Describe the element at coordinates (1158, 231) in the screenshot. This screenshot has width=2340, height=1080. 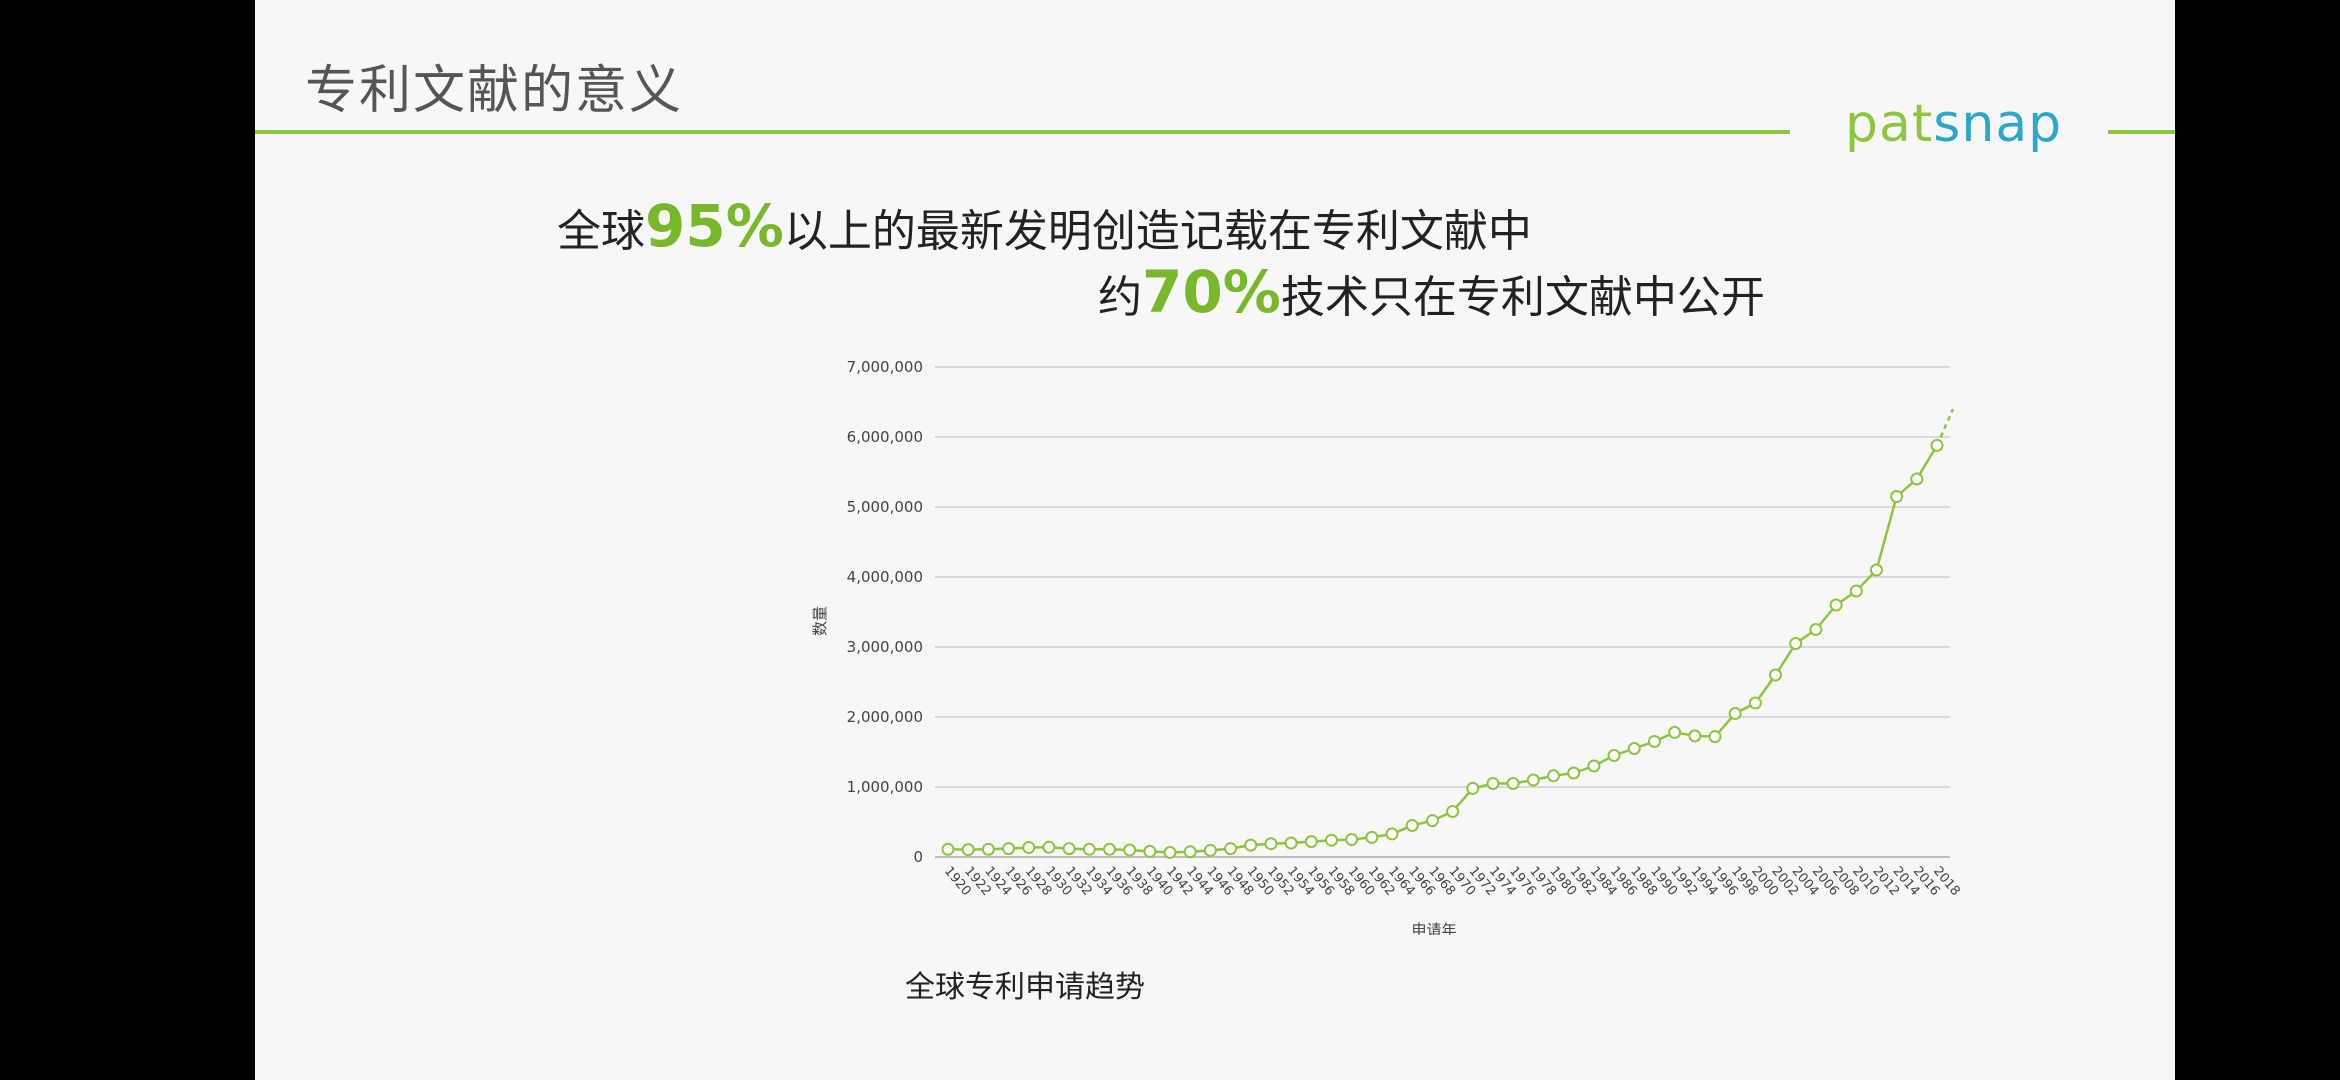
I see `headline-95-post: 以上的最新发明创造记载在专利文献中` at that location.